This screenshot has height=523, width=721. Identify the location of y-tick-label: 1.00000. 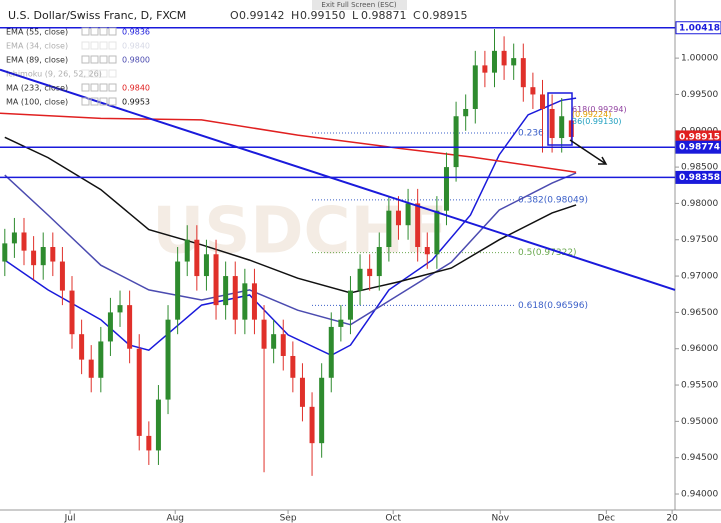
(699, 59).